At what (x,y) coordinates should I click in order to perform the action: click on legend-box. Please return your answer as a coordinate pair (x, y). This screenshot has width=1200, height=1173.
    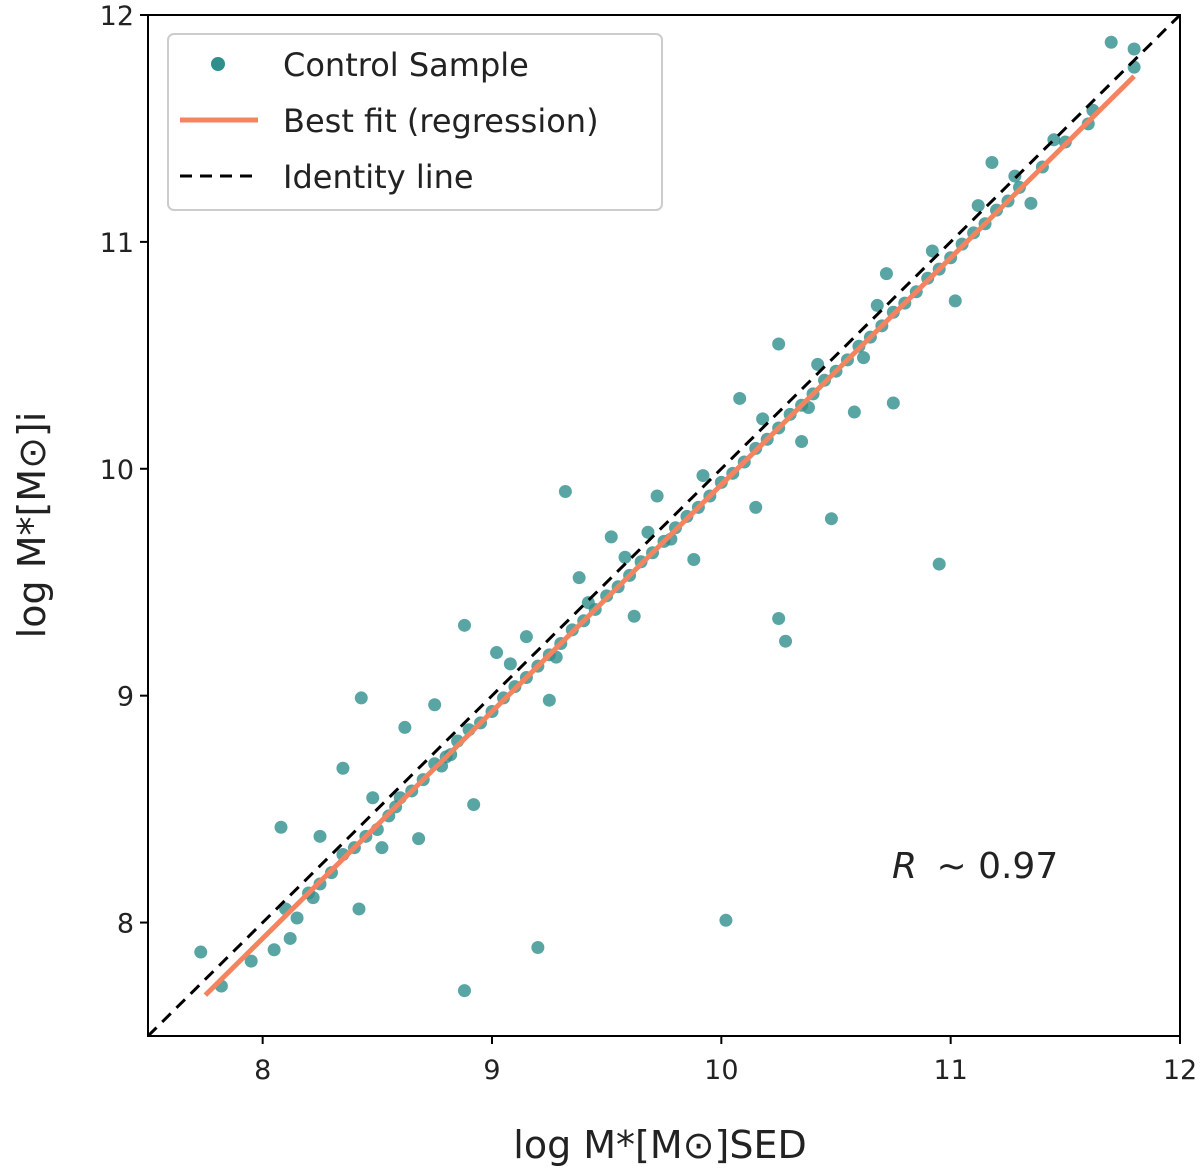
    Looking at the image, I should click on (415, 122).